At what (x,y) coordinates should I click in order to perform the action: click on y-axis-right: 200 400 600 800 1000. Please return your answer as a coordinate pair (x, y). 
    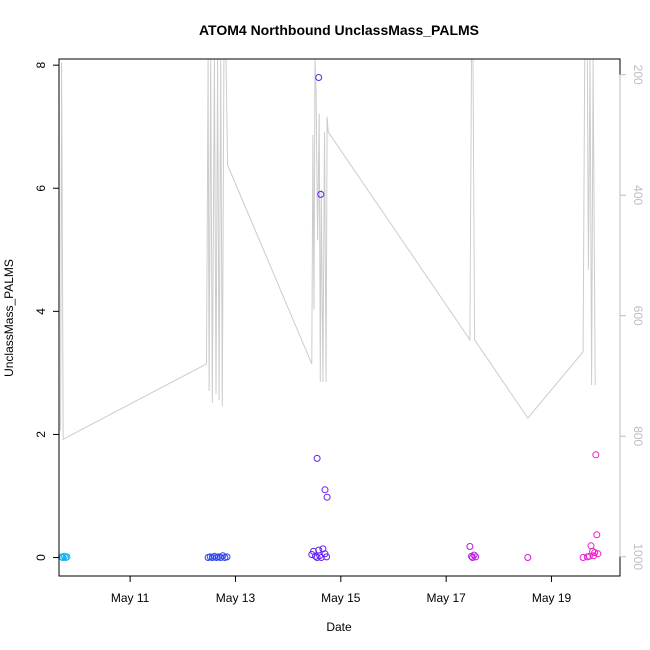
    Looking at the image, I should click on (632, 317).